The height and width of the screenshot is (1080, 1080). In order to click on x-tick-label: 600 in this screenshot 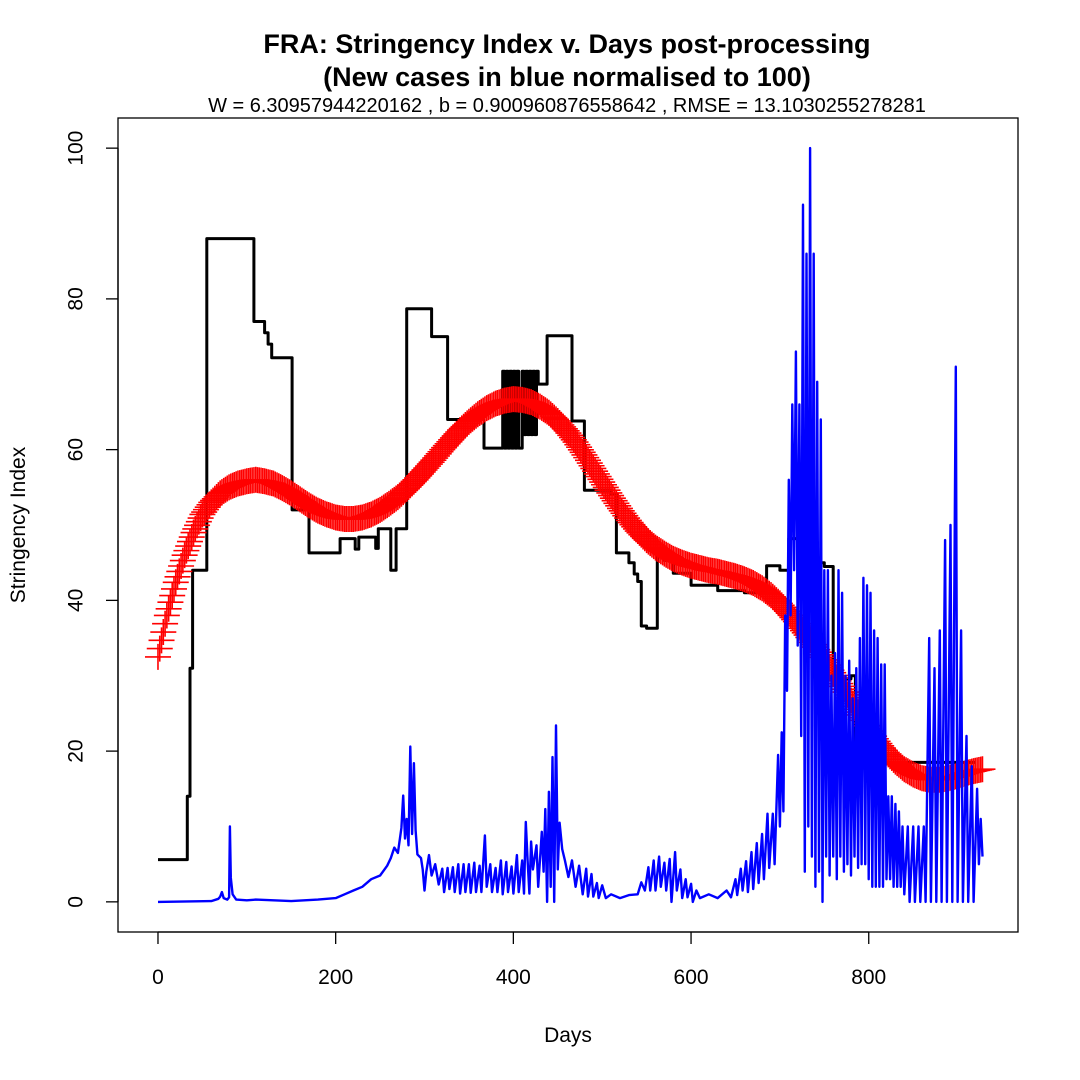, I will do `click(691, 977)`.